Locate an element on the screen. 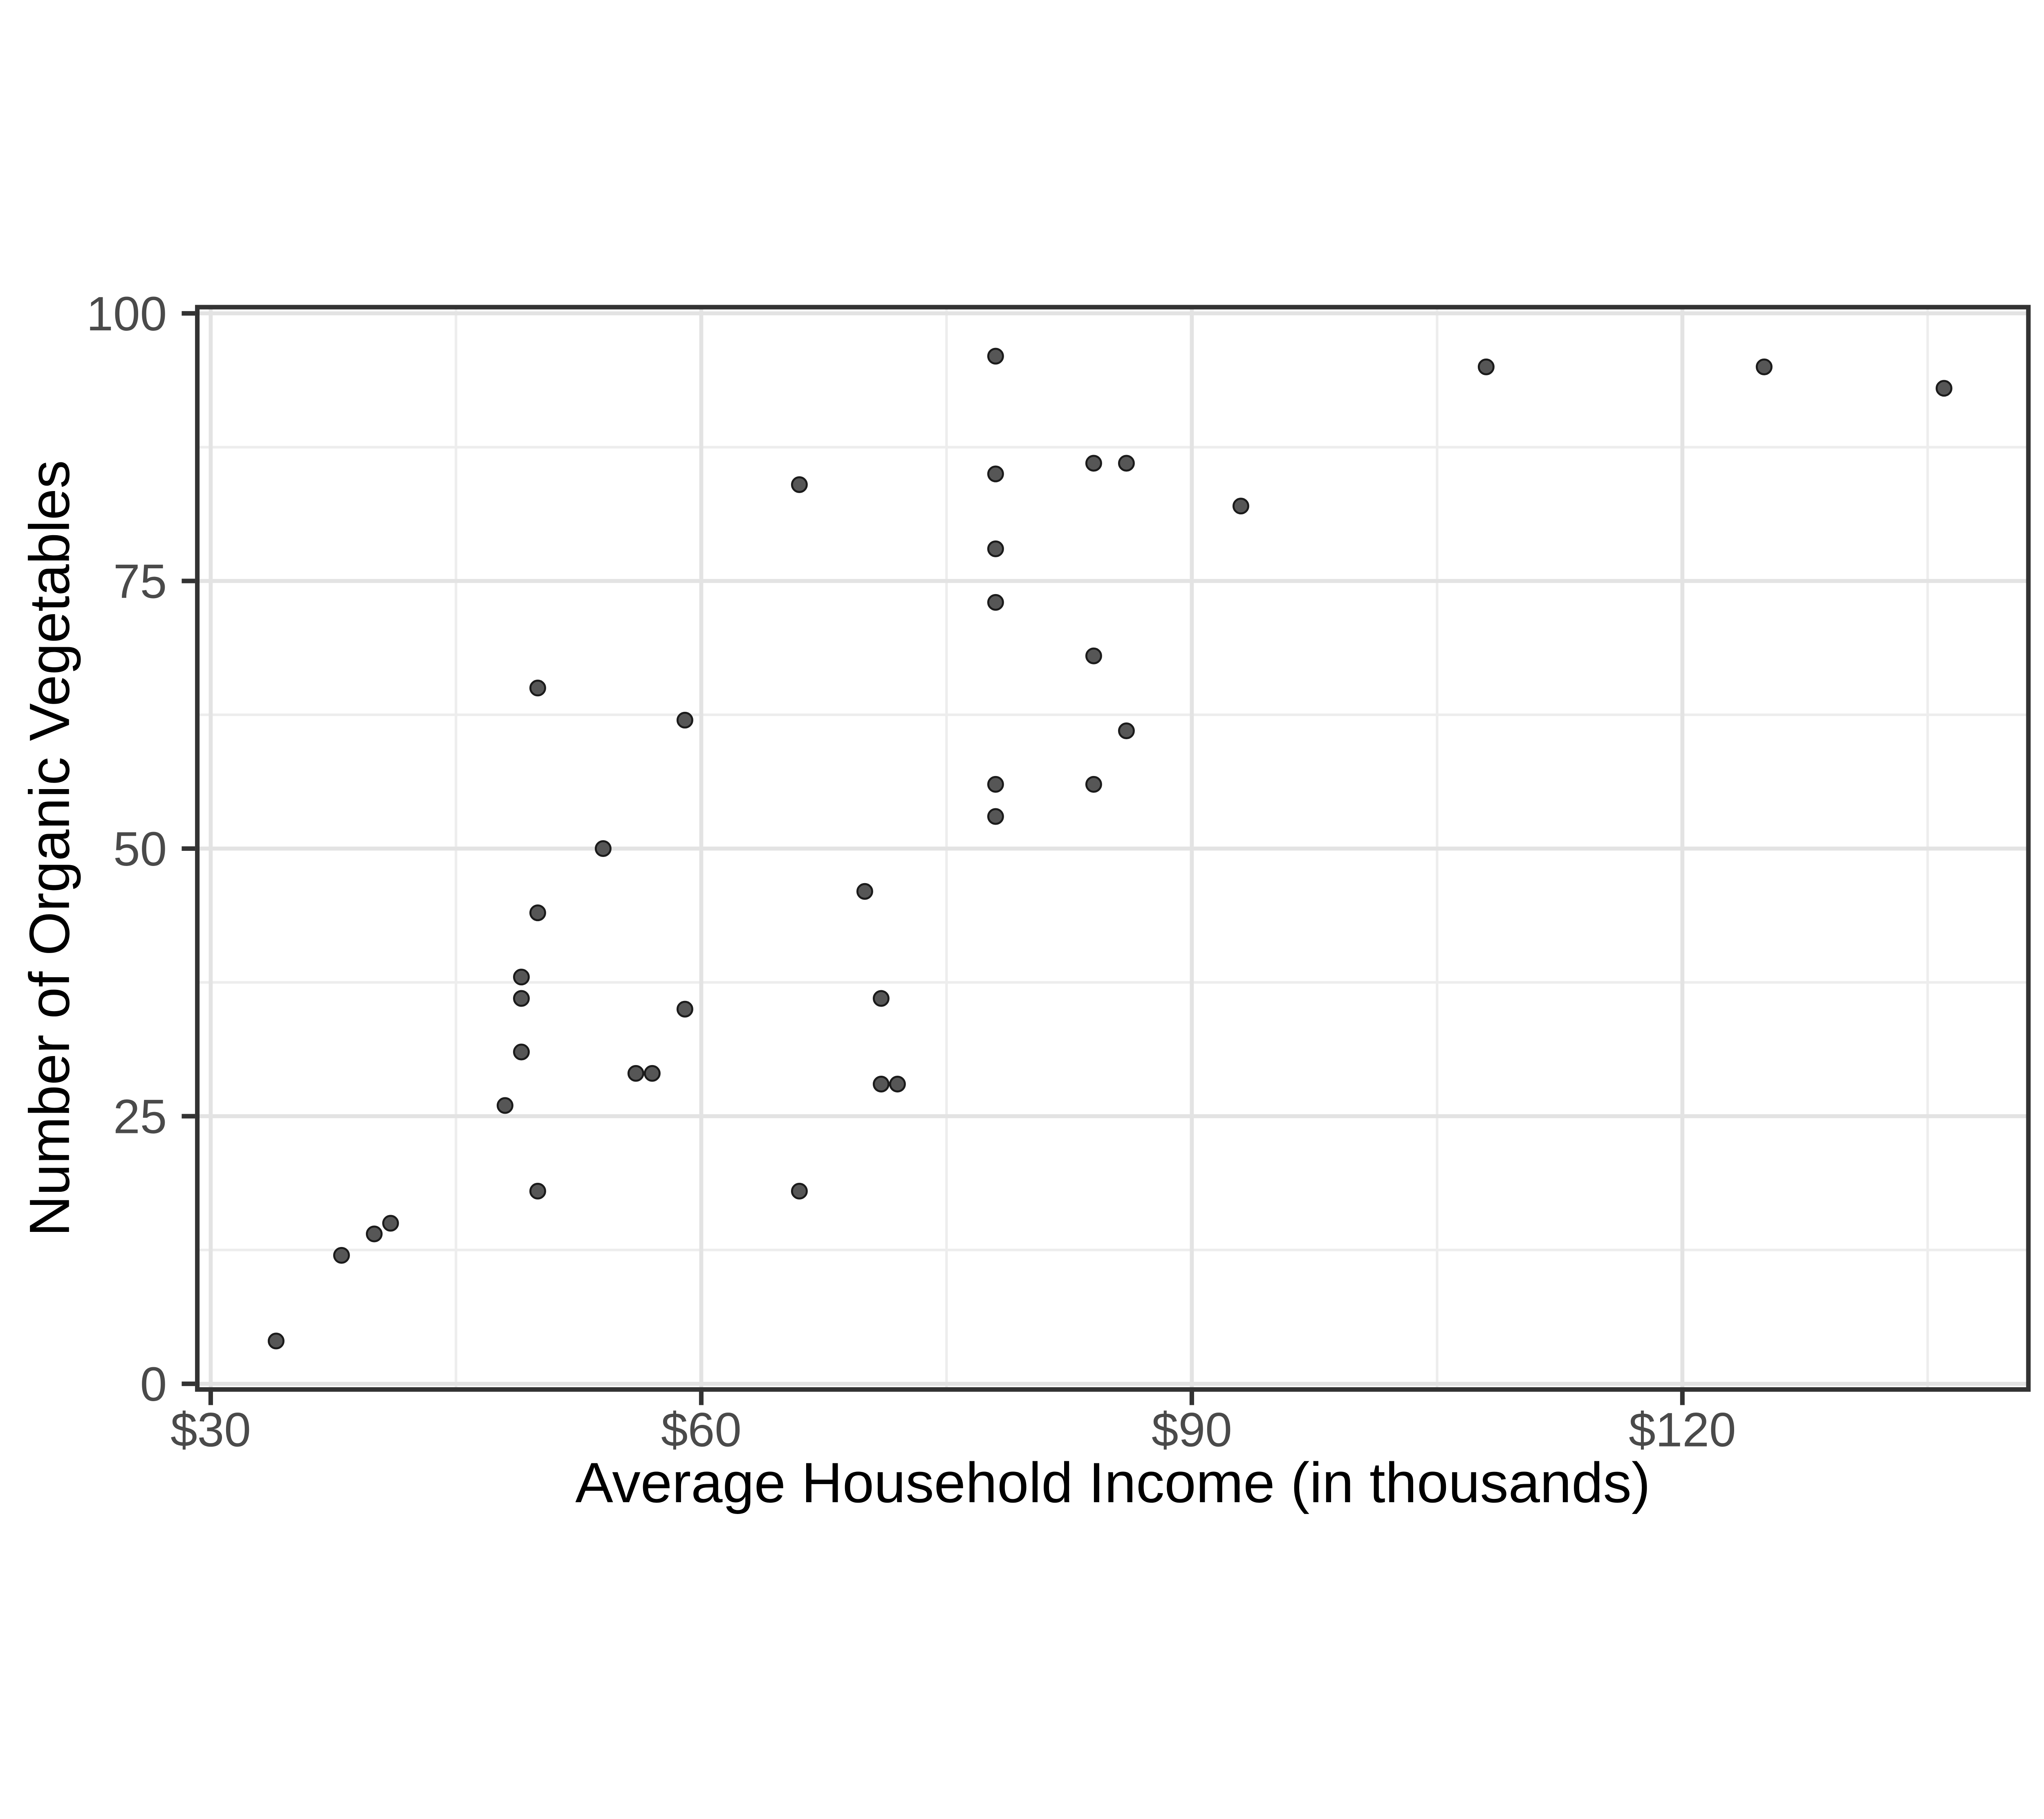  y-tick-label: 100 is located at coordinates (127, 314).